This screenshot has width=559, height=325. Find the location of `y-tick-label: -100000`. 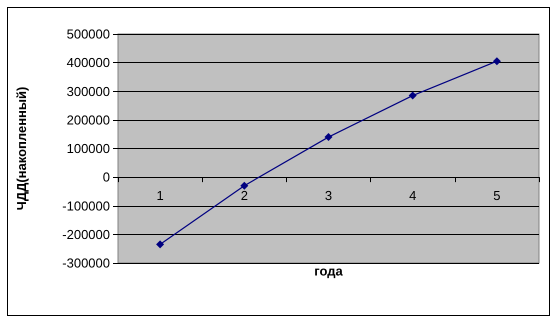

y-tick-label: -100000 is located at coordinates (86, 206).